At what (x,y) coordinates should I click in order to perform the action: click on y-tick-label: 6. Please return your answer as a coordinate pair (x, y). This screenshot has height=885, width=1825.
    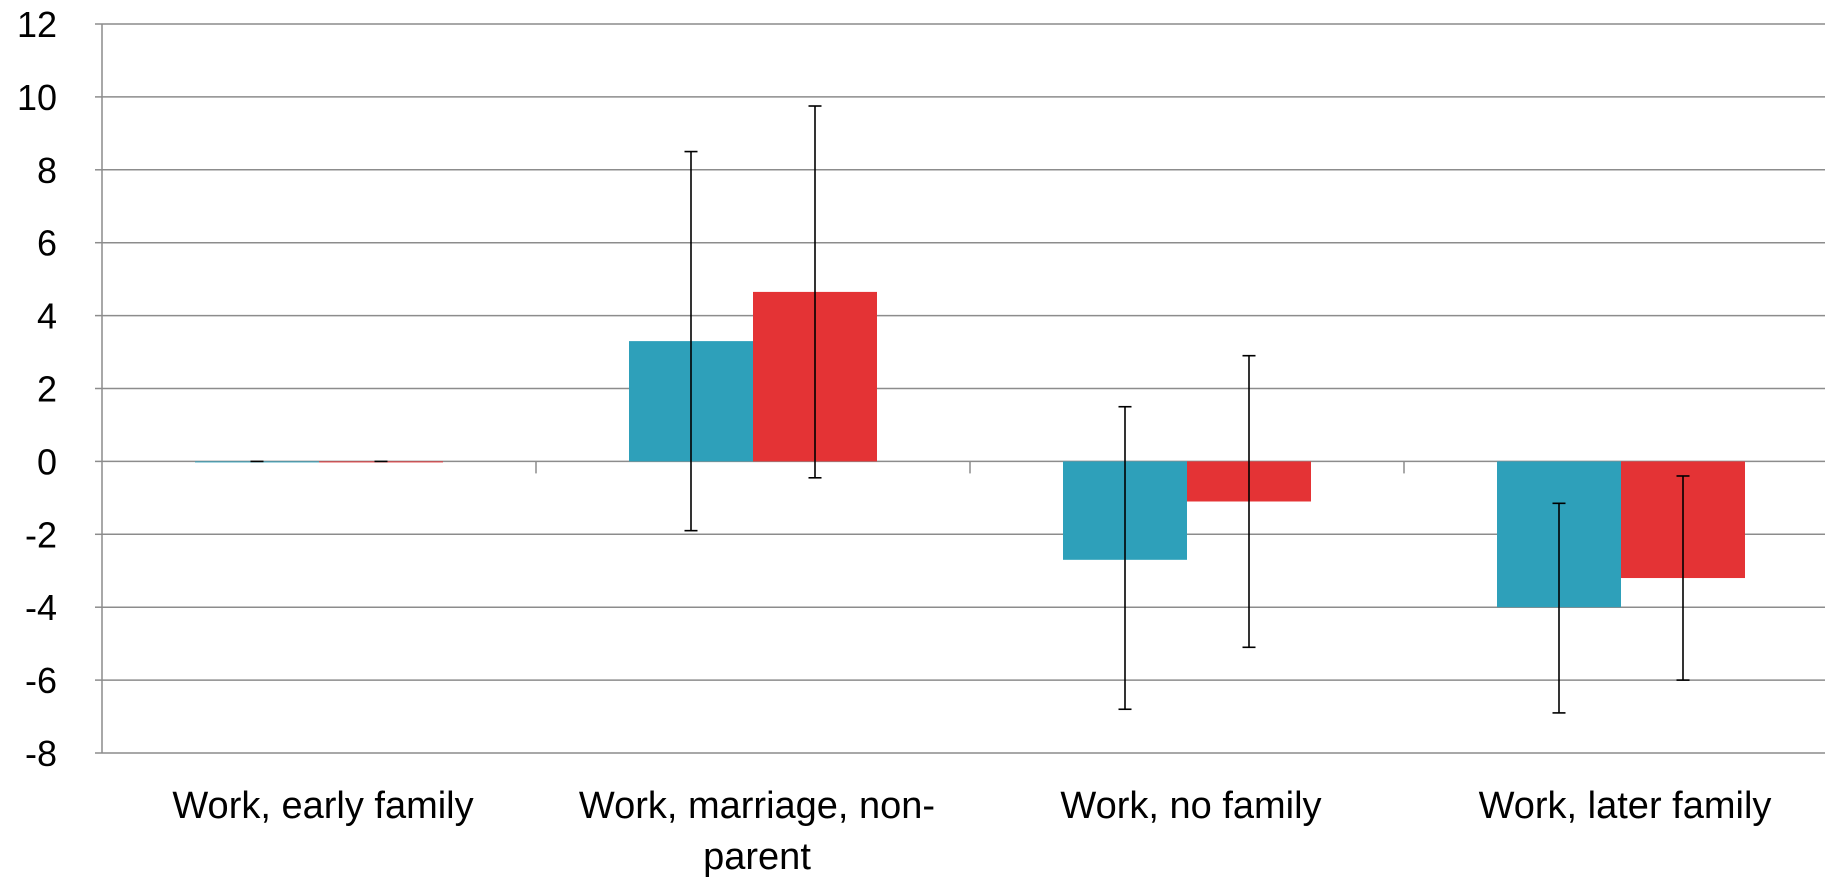
    Looking at the image, I should click on (47, 243).